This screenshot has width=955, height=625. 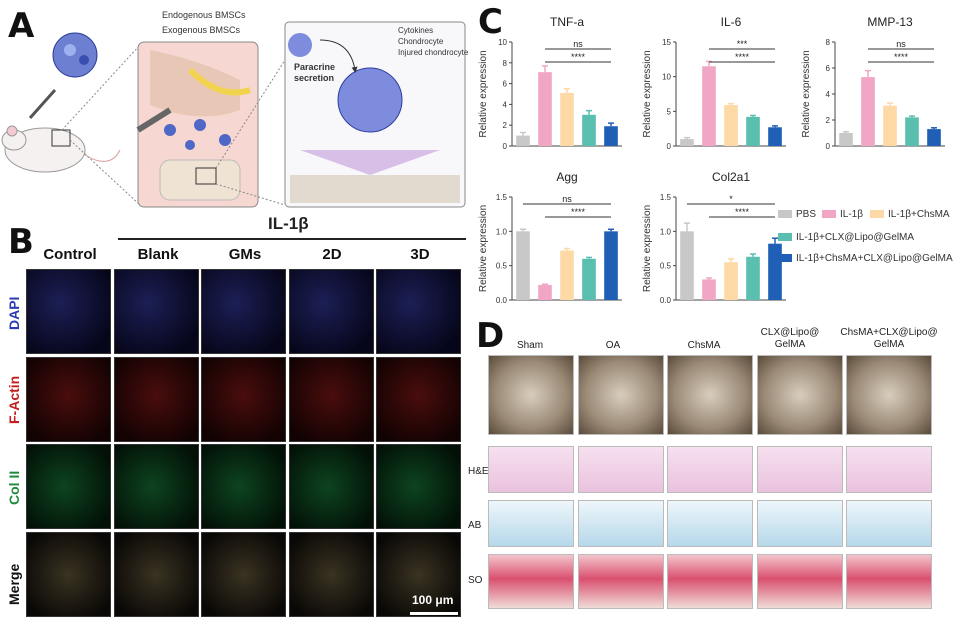 I want to click on significance-label: *, so click(x=731, y=199).